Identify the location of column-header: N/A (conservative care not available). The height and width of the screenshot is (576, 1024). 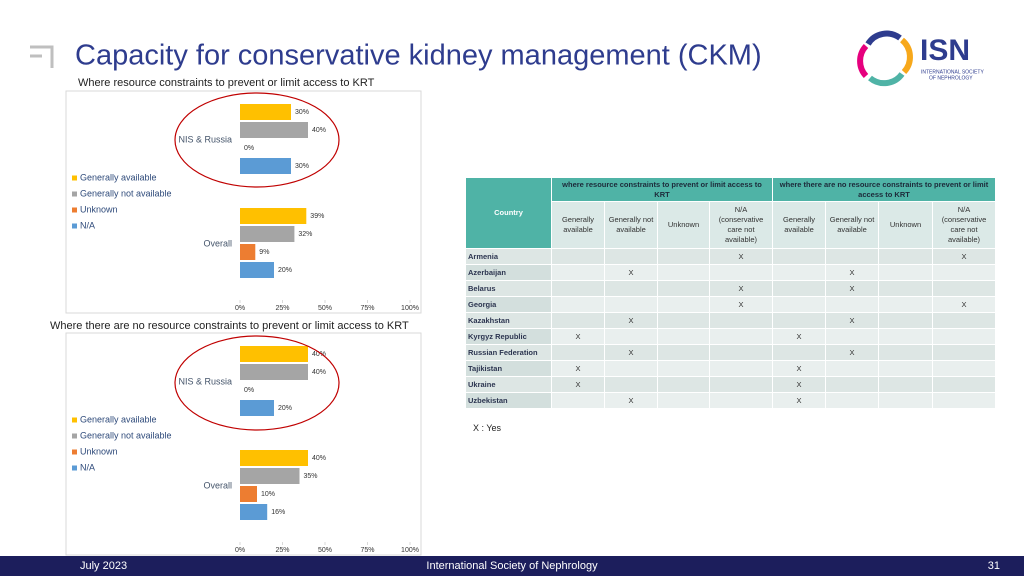
(741, 225).